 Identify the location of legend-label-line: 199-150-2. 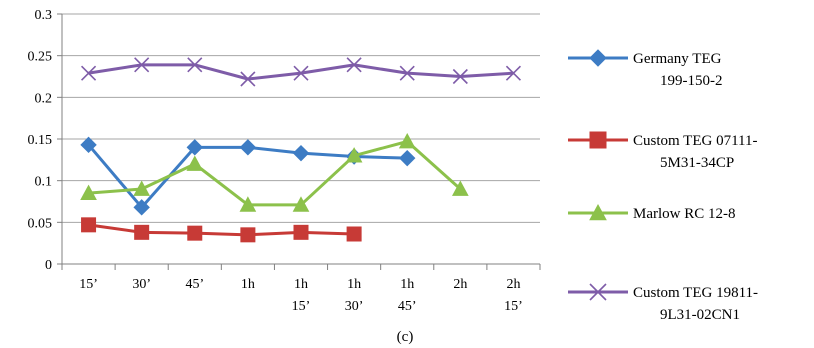
(691, 81).